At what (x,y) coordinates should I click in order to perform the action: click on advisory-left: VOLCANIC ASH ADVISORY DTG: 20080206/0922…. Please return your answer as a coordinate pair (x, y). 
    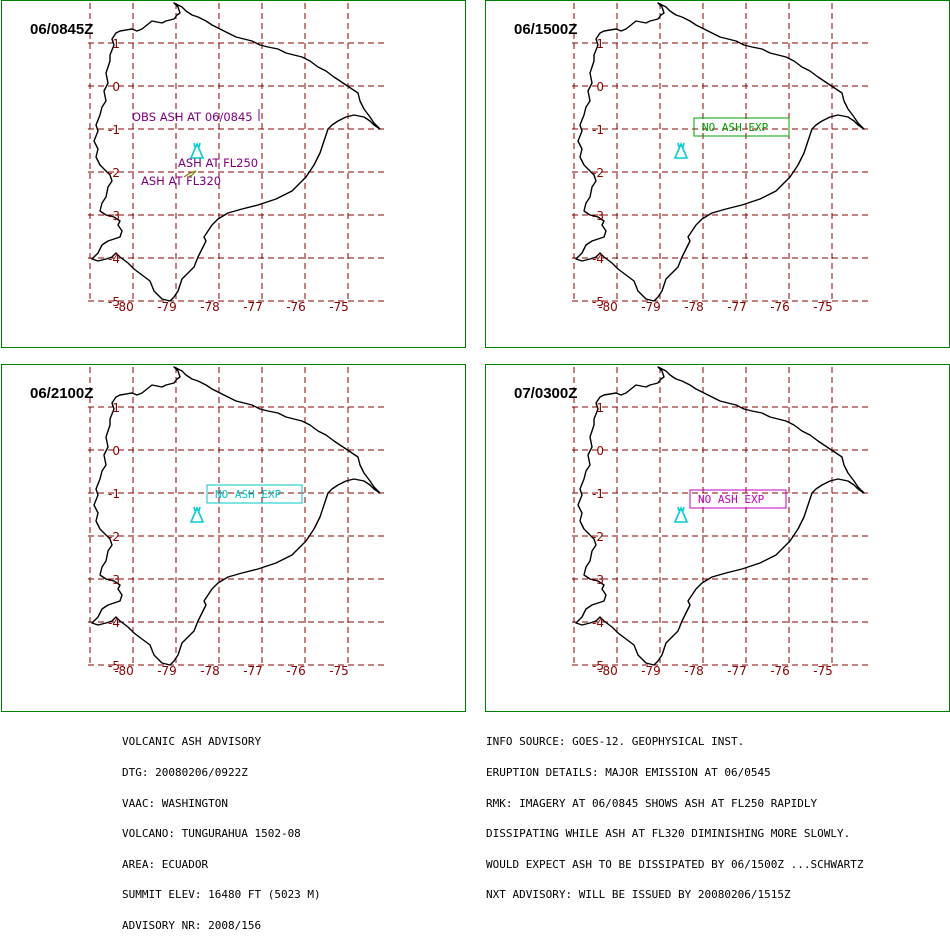
    Looking at the image, I should click on (221, 829).